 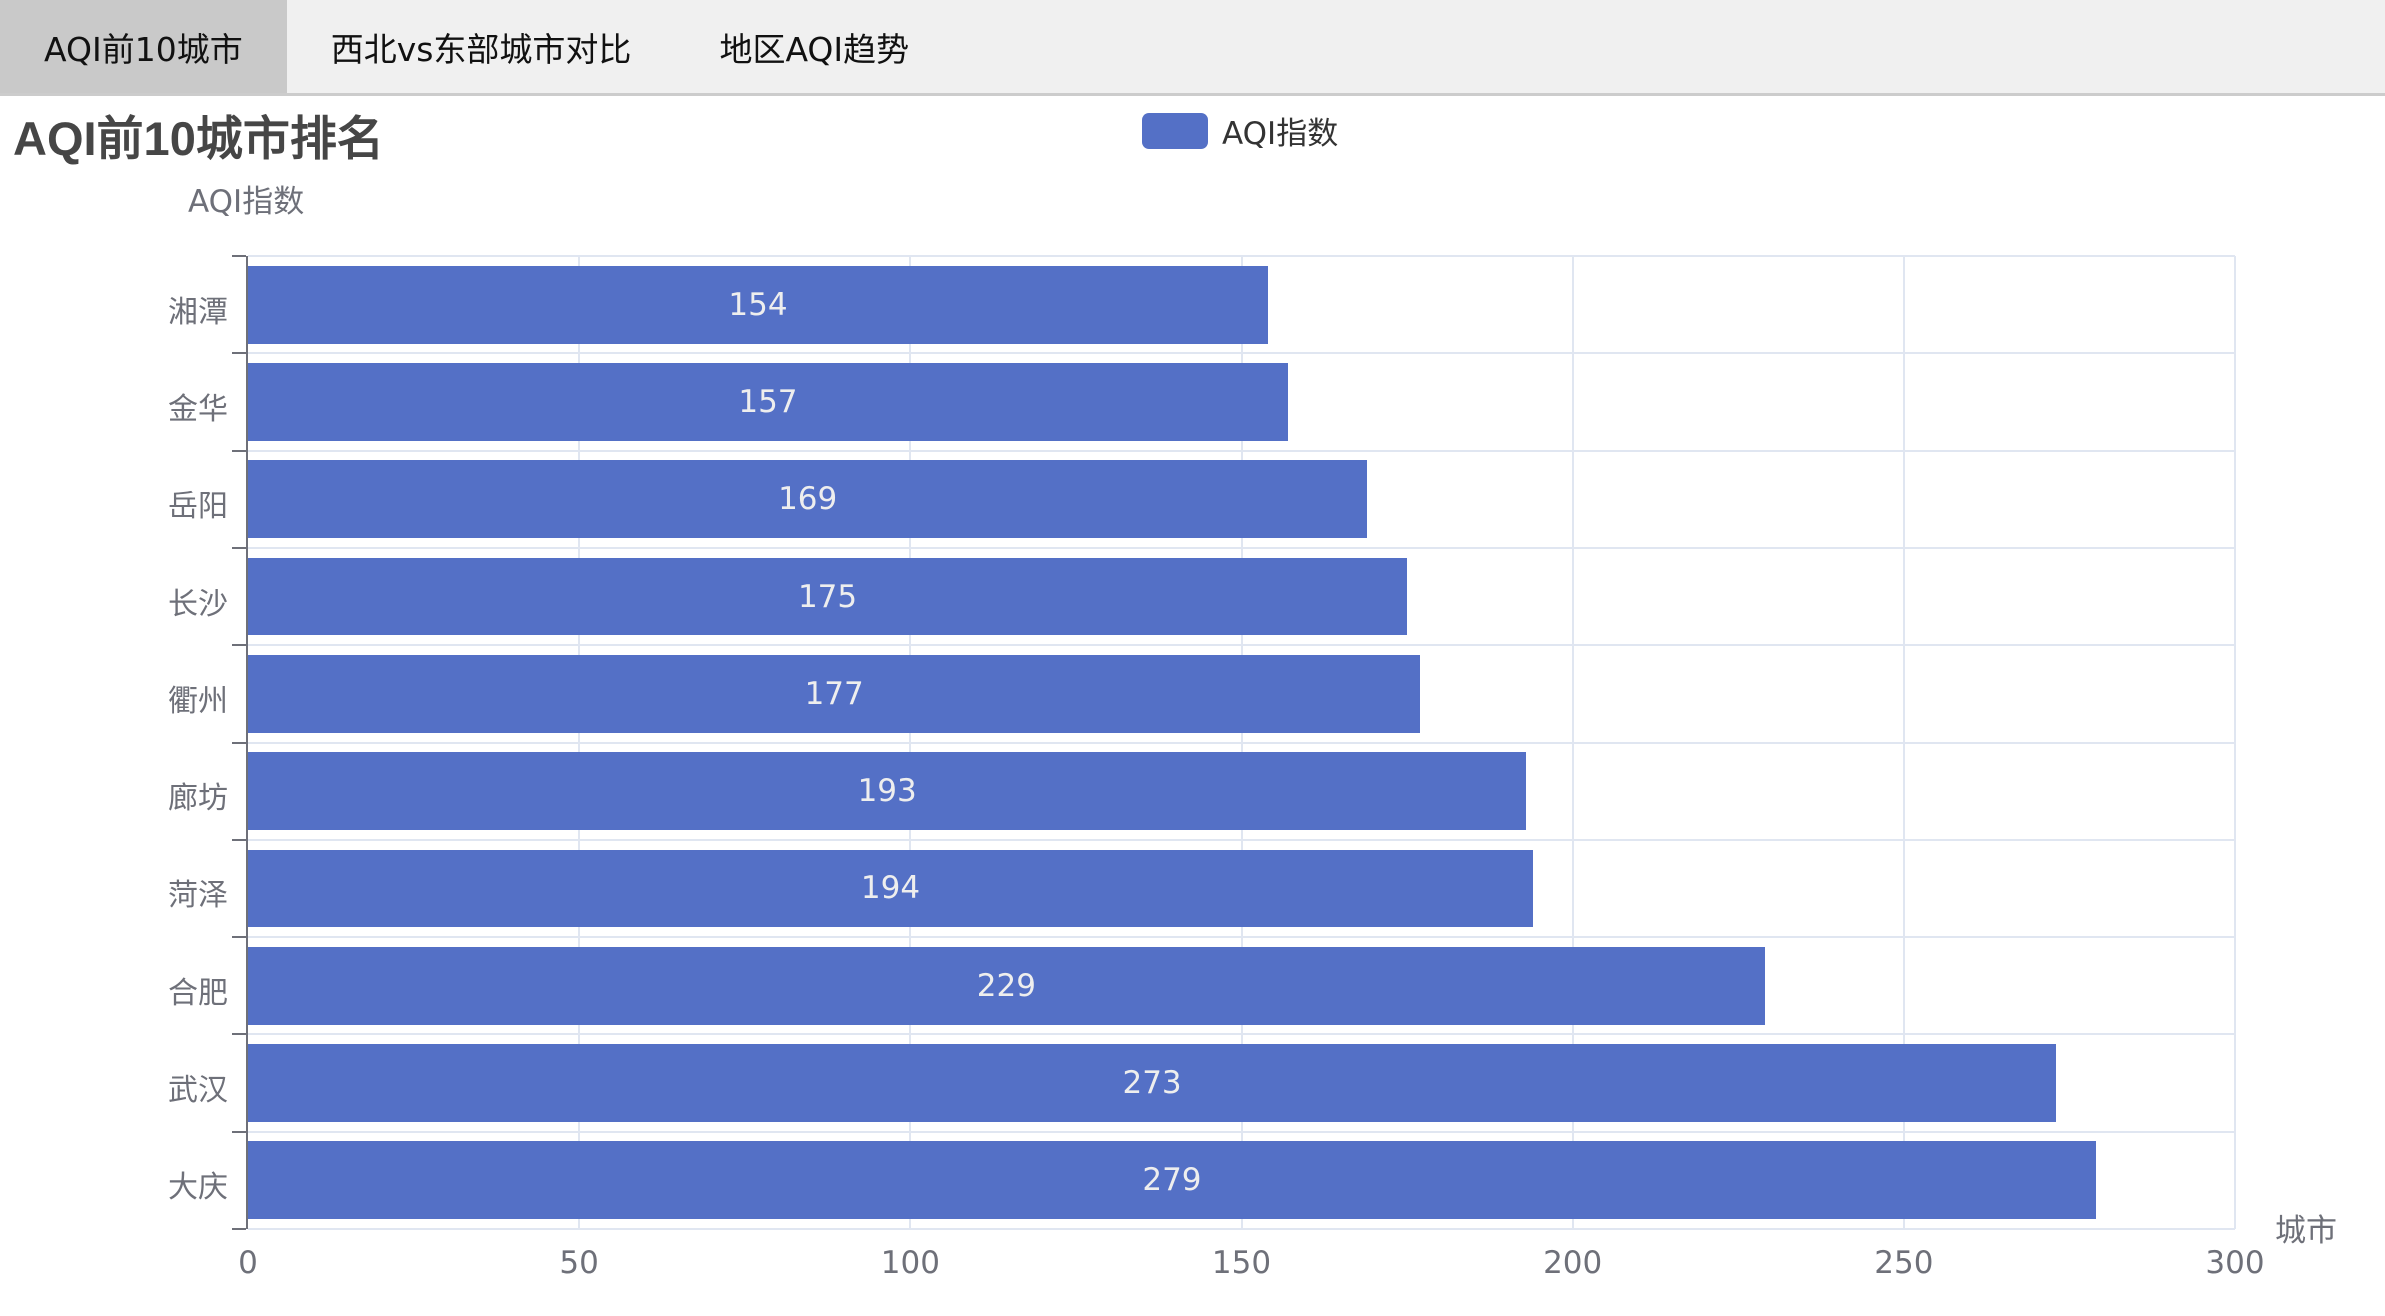 I want to click on y-category-label: 衢州, so click(x=198, y=701).